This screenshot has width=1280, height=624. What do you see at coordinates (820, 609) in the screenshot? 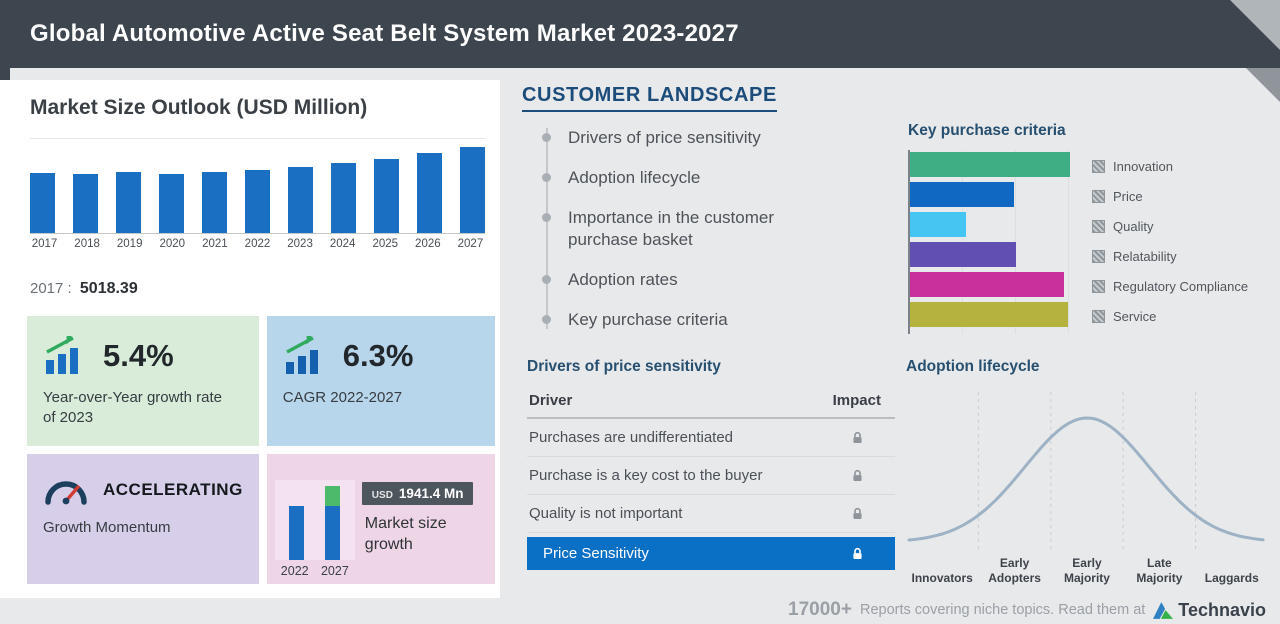
I see `report-count: 17000+` at bounding box center [820, 609].